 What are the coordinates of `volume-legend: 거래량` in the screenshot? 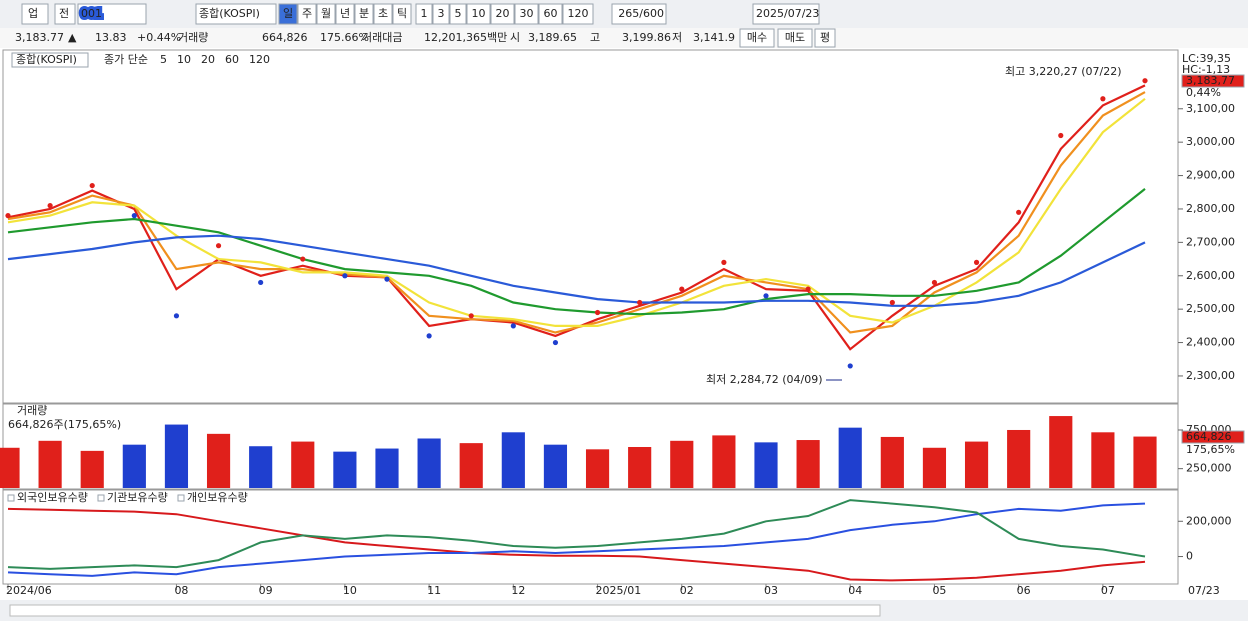 It's located at (32, 410).